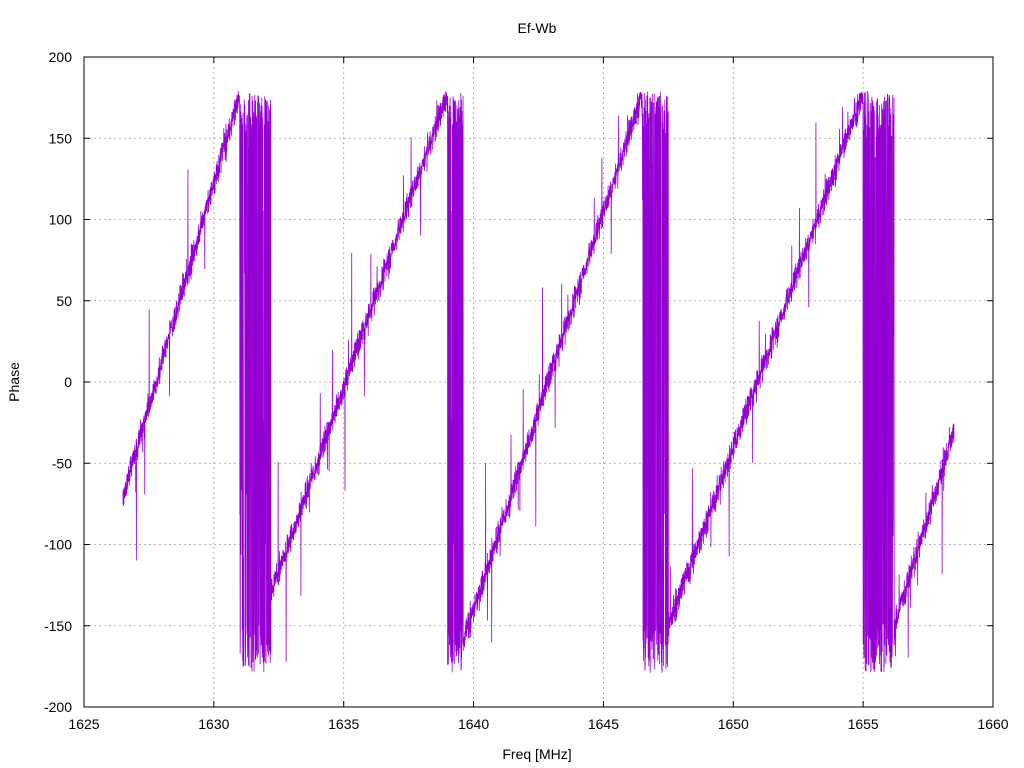  I want to click on x-tick-label: 1625, so click(83, 724).